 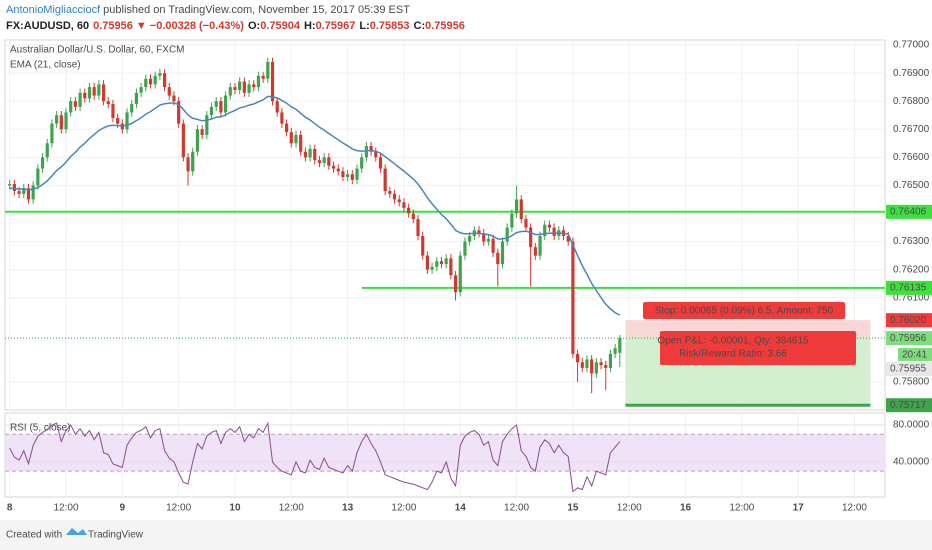 What do you see at coordinates (141, 26) in the screenshot?
I see `arrow: ▼` at bounding box center [141, 26].